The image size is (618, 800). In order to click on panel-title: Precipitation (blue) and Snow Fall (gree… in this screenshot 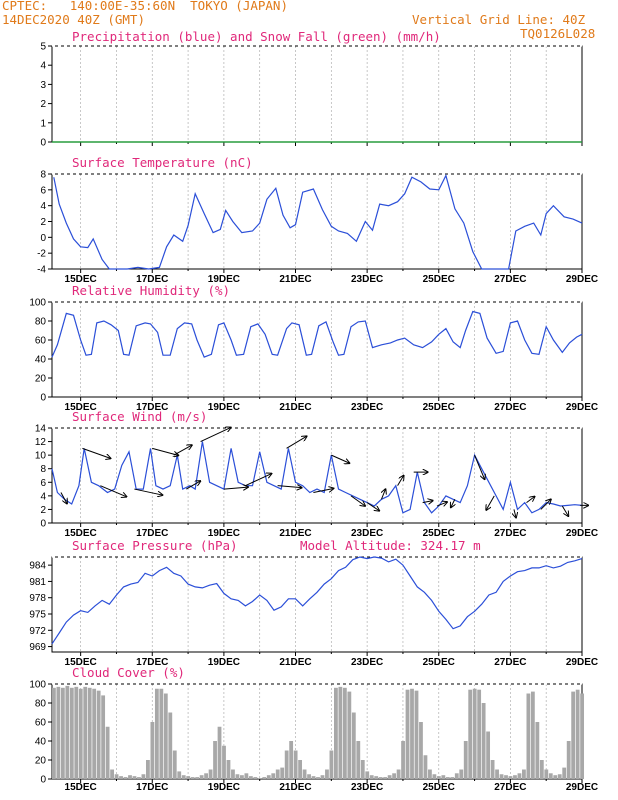, I will do `click(256, 36)`.